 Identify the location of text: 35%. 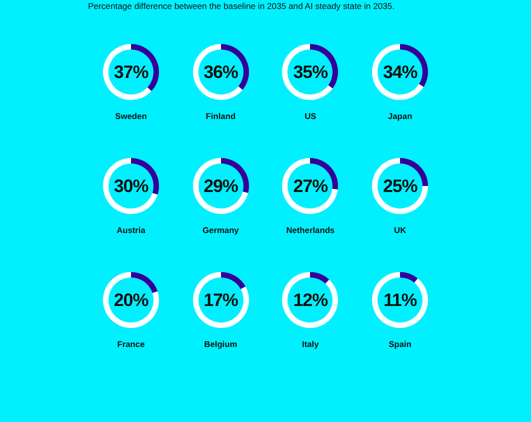
(310, 72).